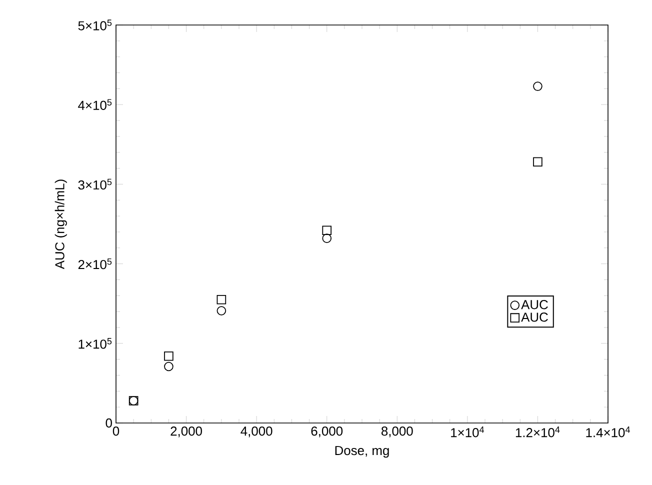 The width and height of the screenshot is (652, 485). Describe the element at coordinates (95, 264) in the screenshot. I see `y-tick-label: 2×10$^{5}$` at that location.